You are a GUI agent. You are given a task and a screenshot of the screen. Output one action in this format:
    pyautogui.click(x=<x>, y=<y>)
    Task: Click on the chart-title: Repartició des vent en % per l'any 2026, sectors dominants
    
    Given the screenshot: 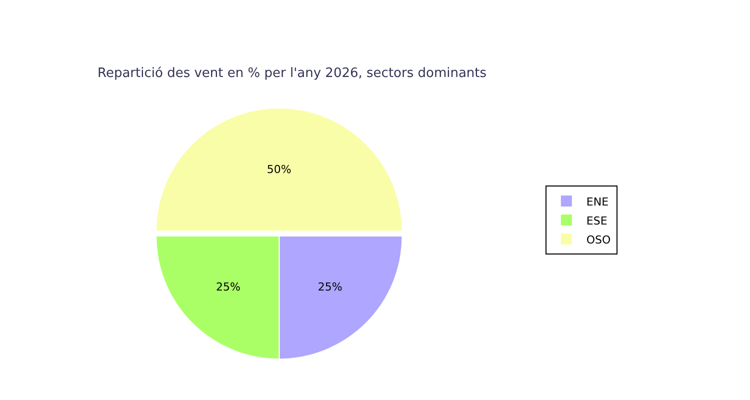 What is the action you would take?
    pyautogui.click(x=292, y=74)
    